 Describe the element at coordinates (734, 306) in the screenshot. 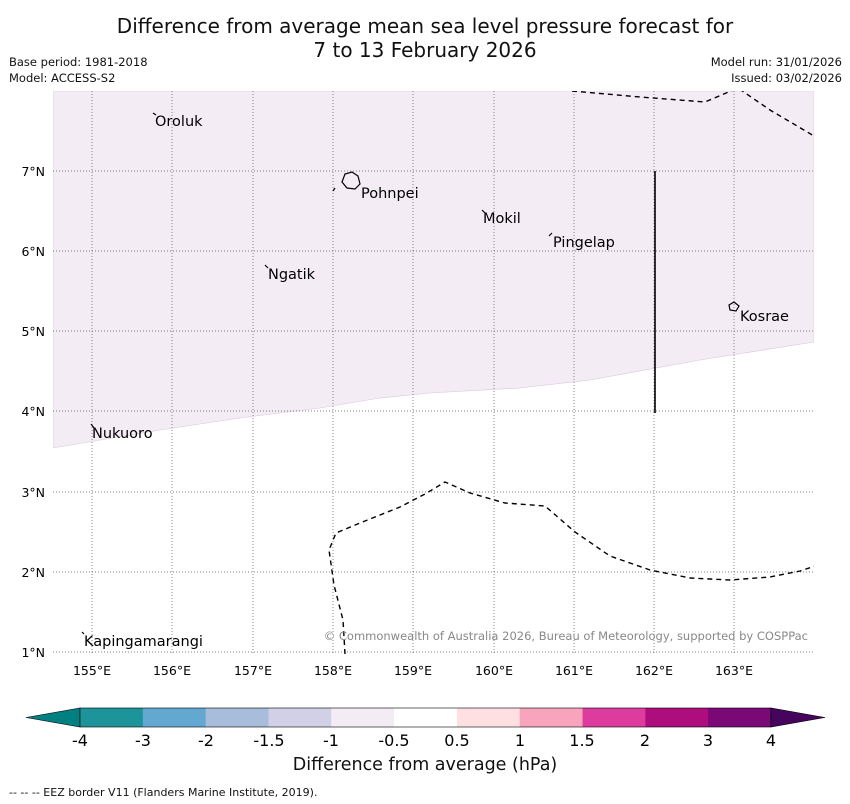

I see `kosrae-island` at that location.